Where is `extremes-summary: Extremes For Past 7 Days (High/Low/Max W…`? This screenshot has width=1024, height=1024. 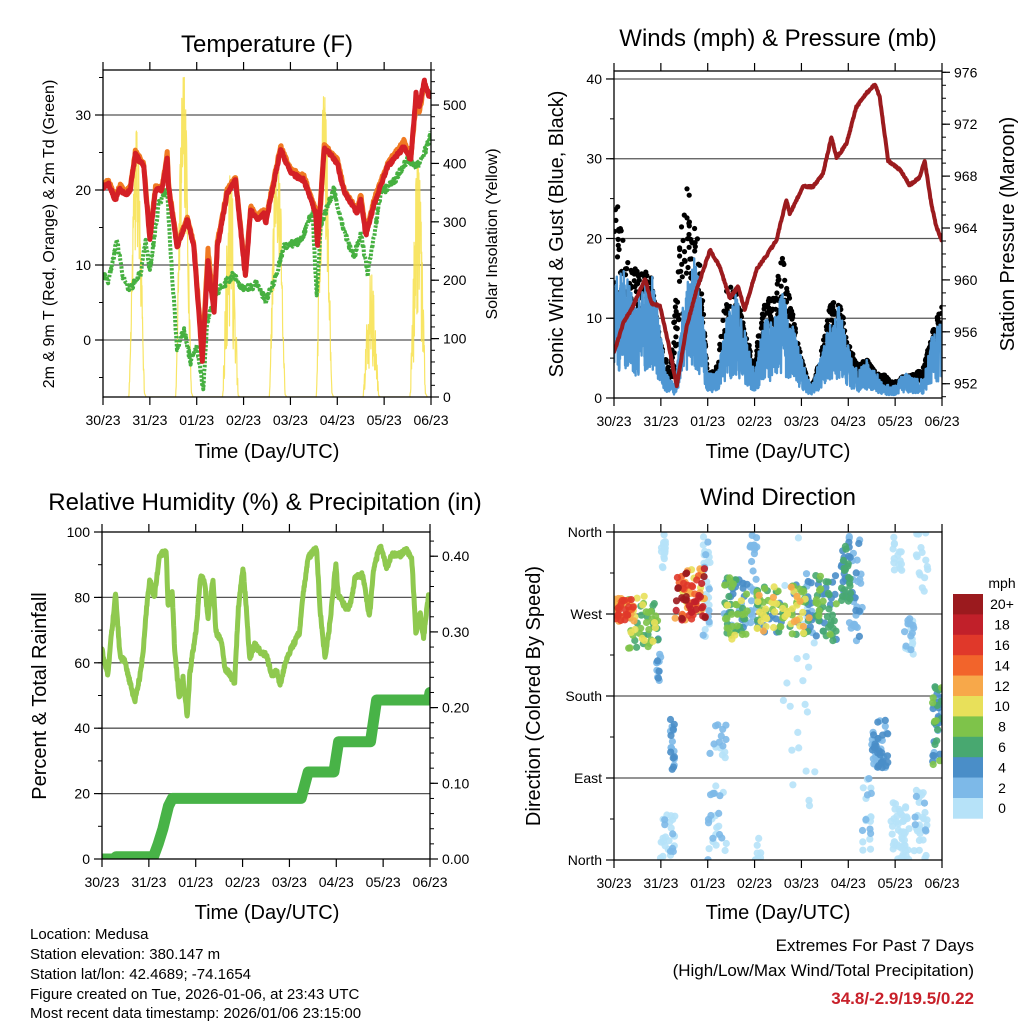 extremes-summary: Extremes For Past 7 Days (High/Low/Max W… is located at coordinates (823, 972).